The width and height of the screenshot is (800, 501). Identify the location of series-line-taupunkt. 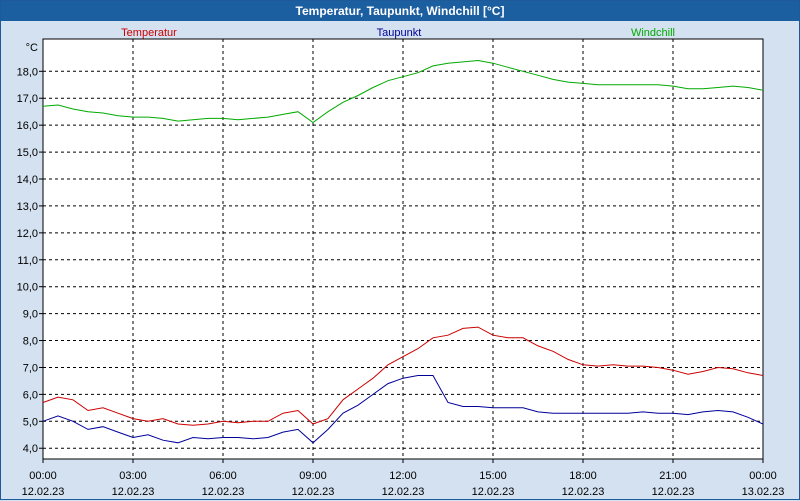
(403, 409).